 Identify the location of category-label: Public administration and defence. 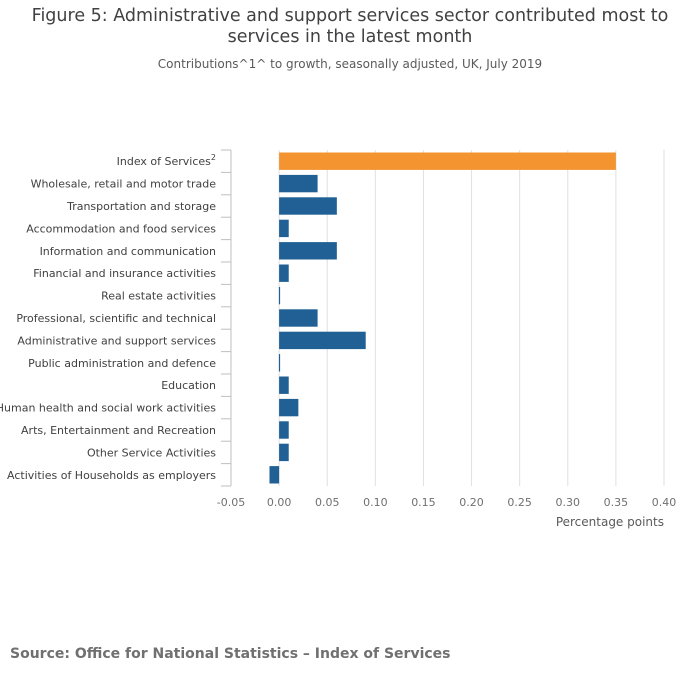
(122, 363).